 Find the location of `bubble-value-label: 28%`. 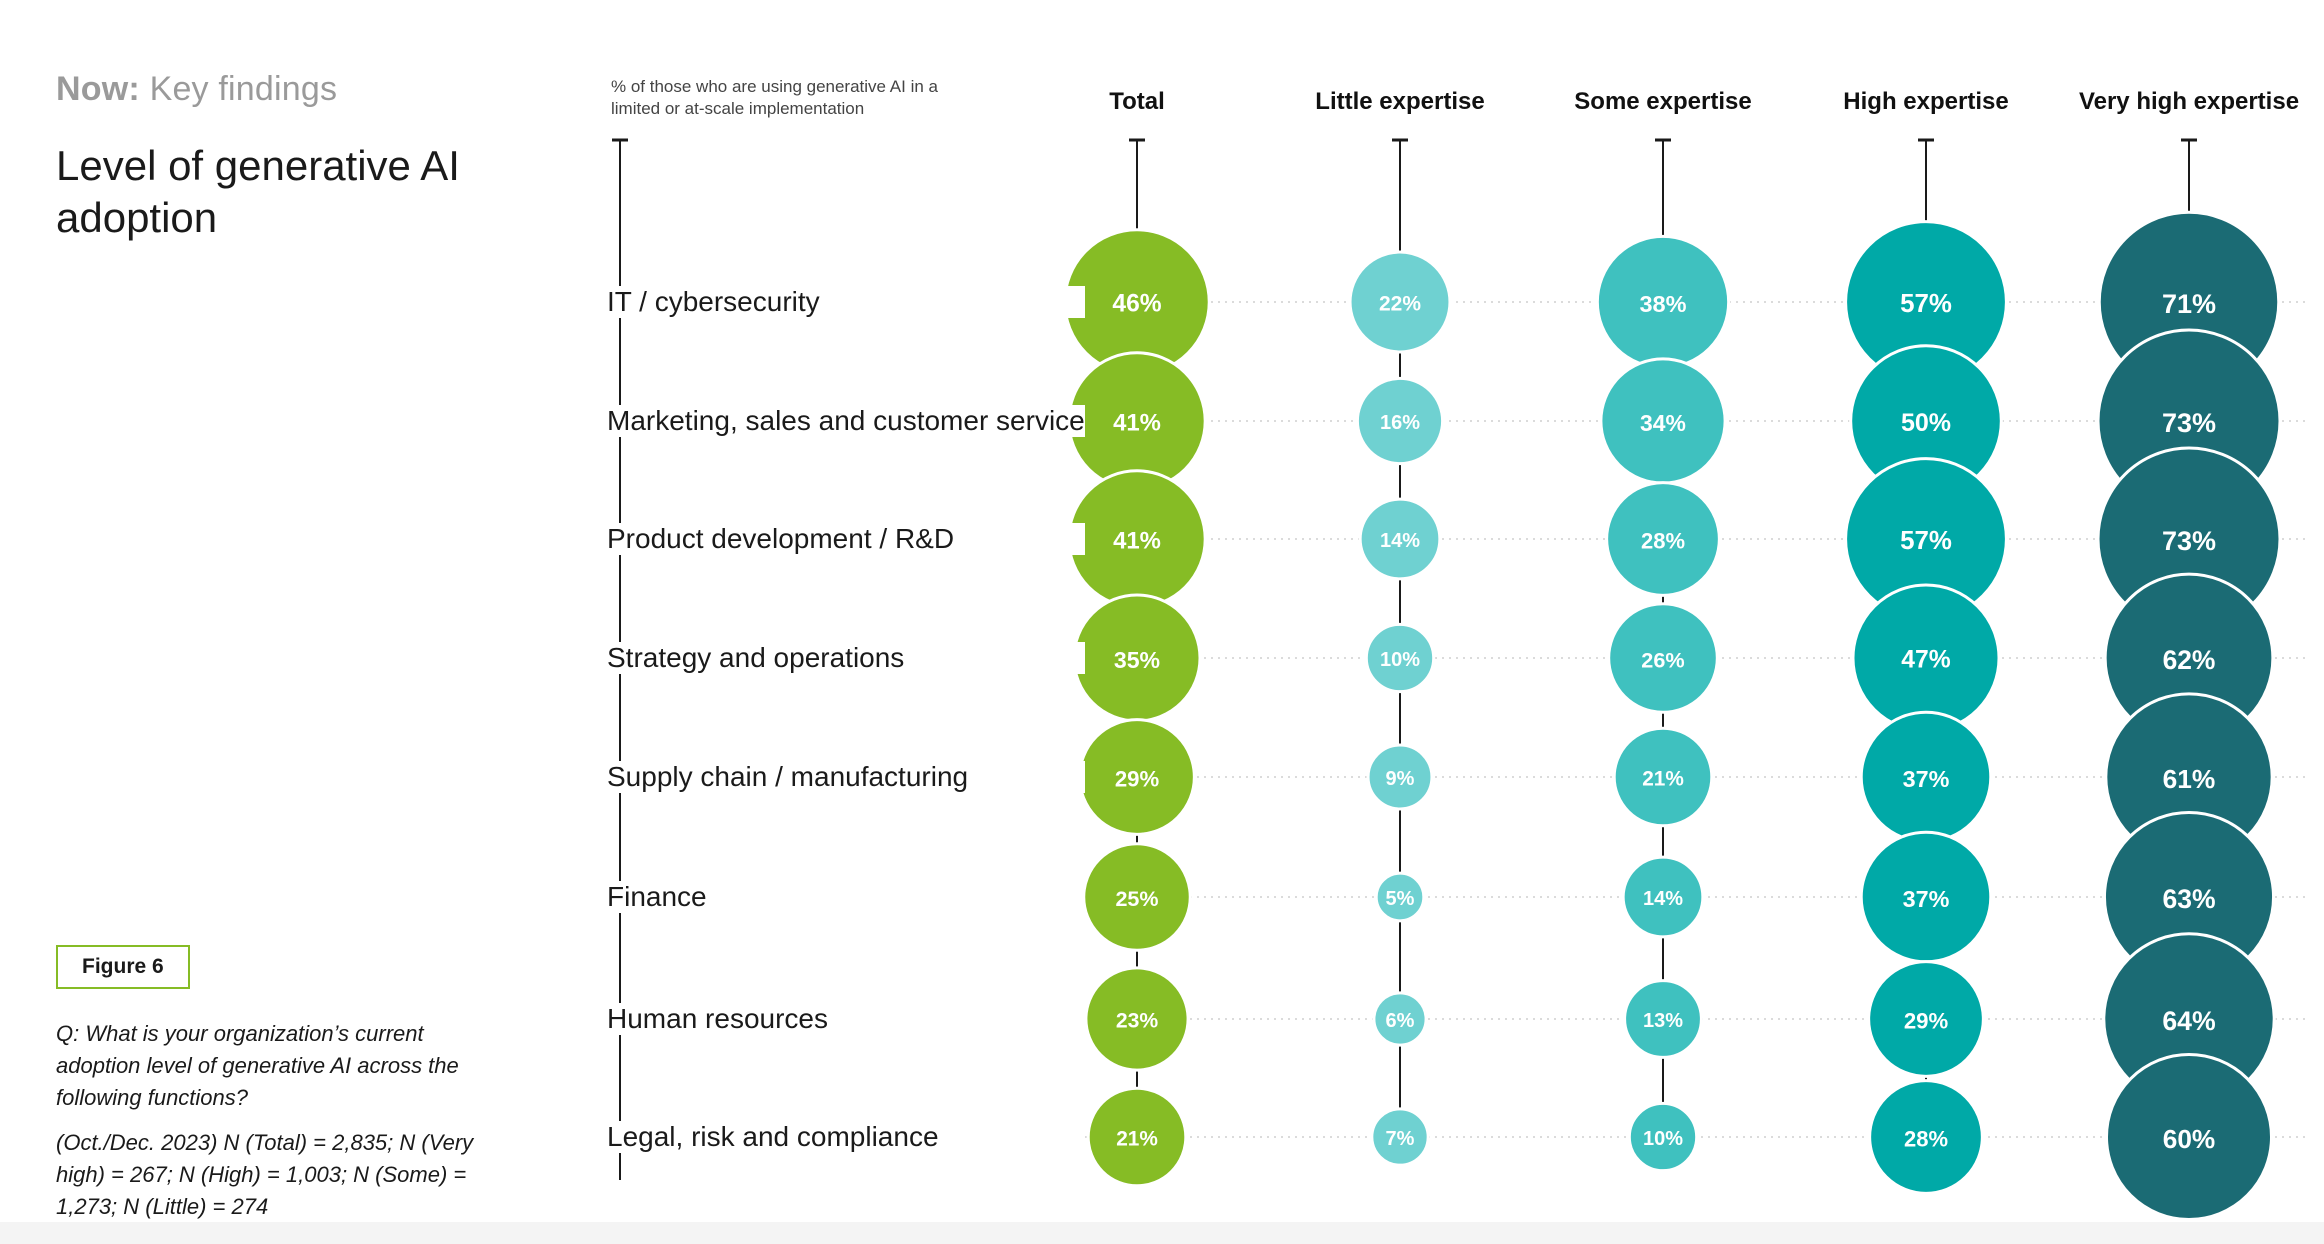

bubble-value-label: 28% is located at coordinates (1663, 541).